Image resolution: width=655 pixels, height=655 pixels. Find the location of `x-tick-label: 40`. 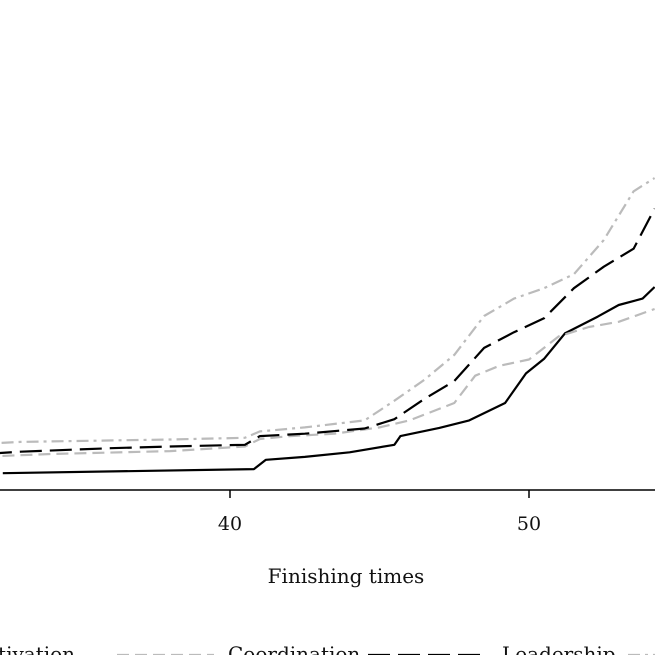

x-tick-label: 40 is located at coordinates (230, 524).